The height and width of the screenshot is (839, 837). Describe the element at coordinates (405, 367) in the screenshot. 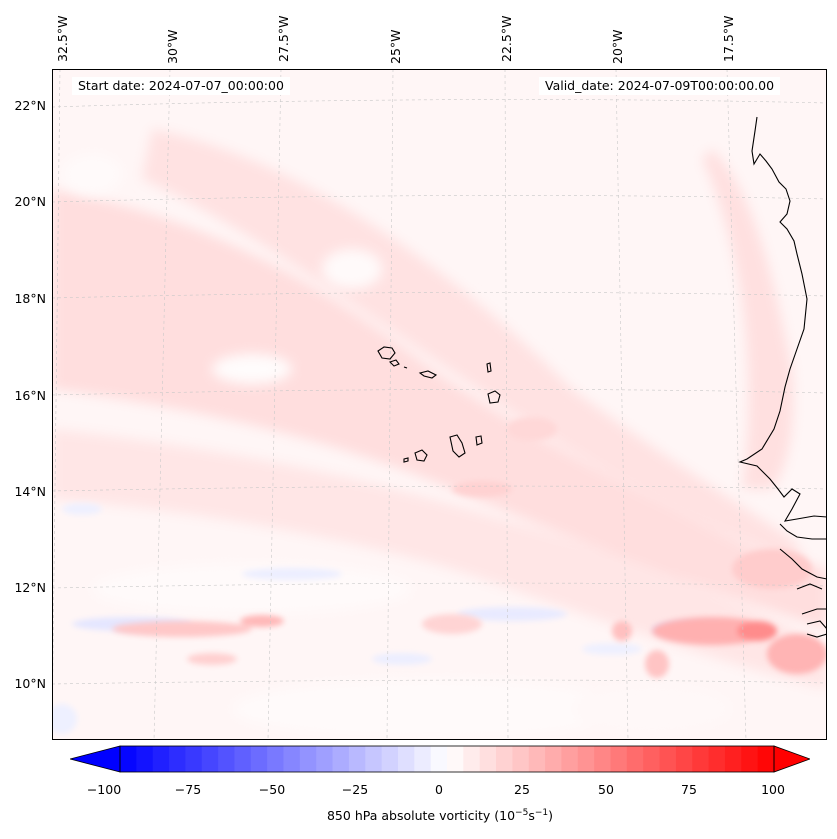

I see `island-santa-luzia` at that location.